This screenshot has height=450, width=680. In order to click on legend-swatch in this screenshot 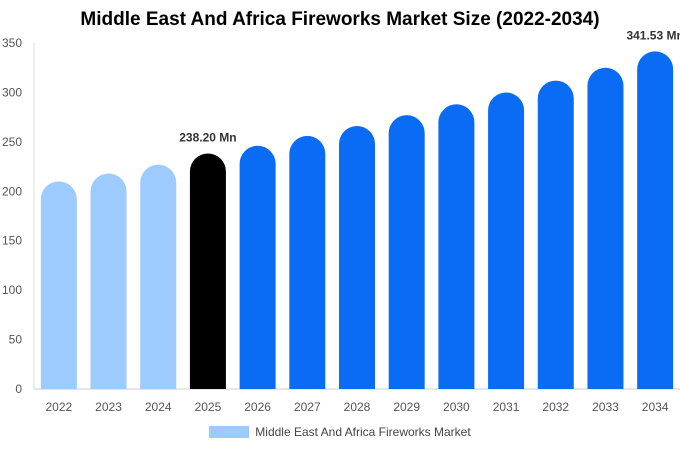, I will do `click(229, 432)`.